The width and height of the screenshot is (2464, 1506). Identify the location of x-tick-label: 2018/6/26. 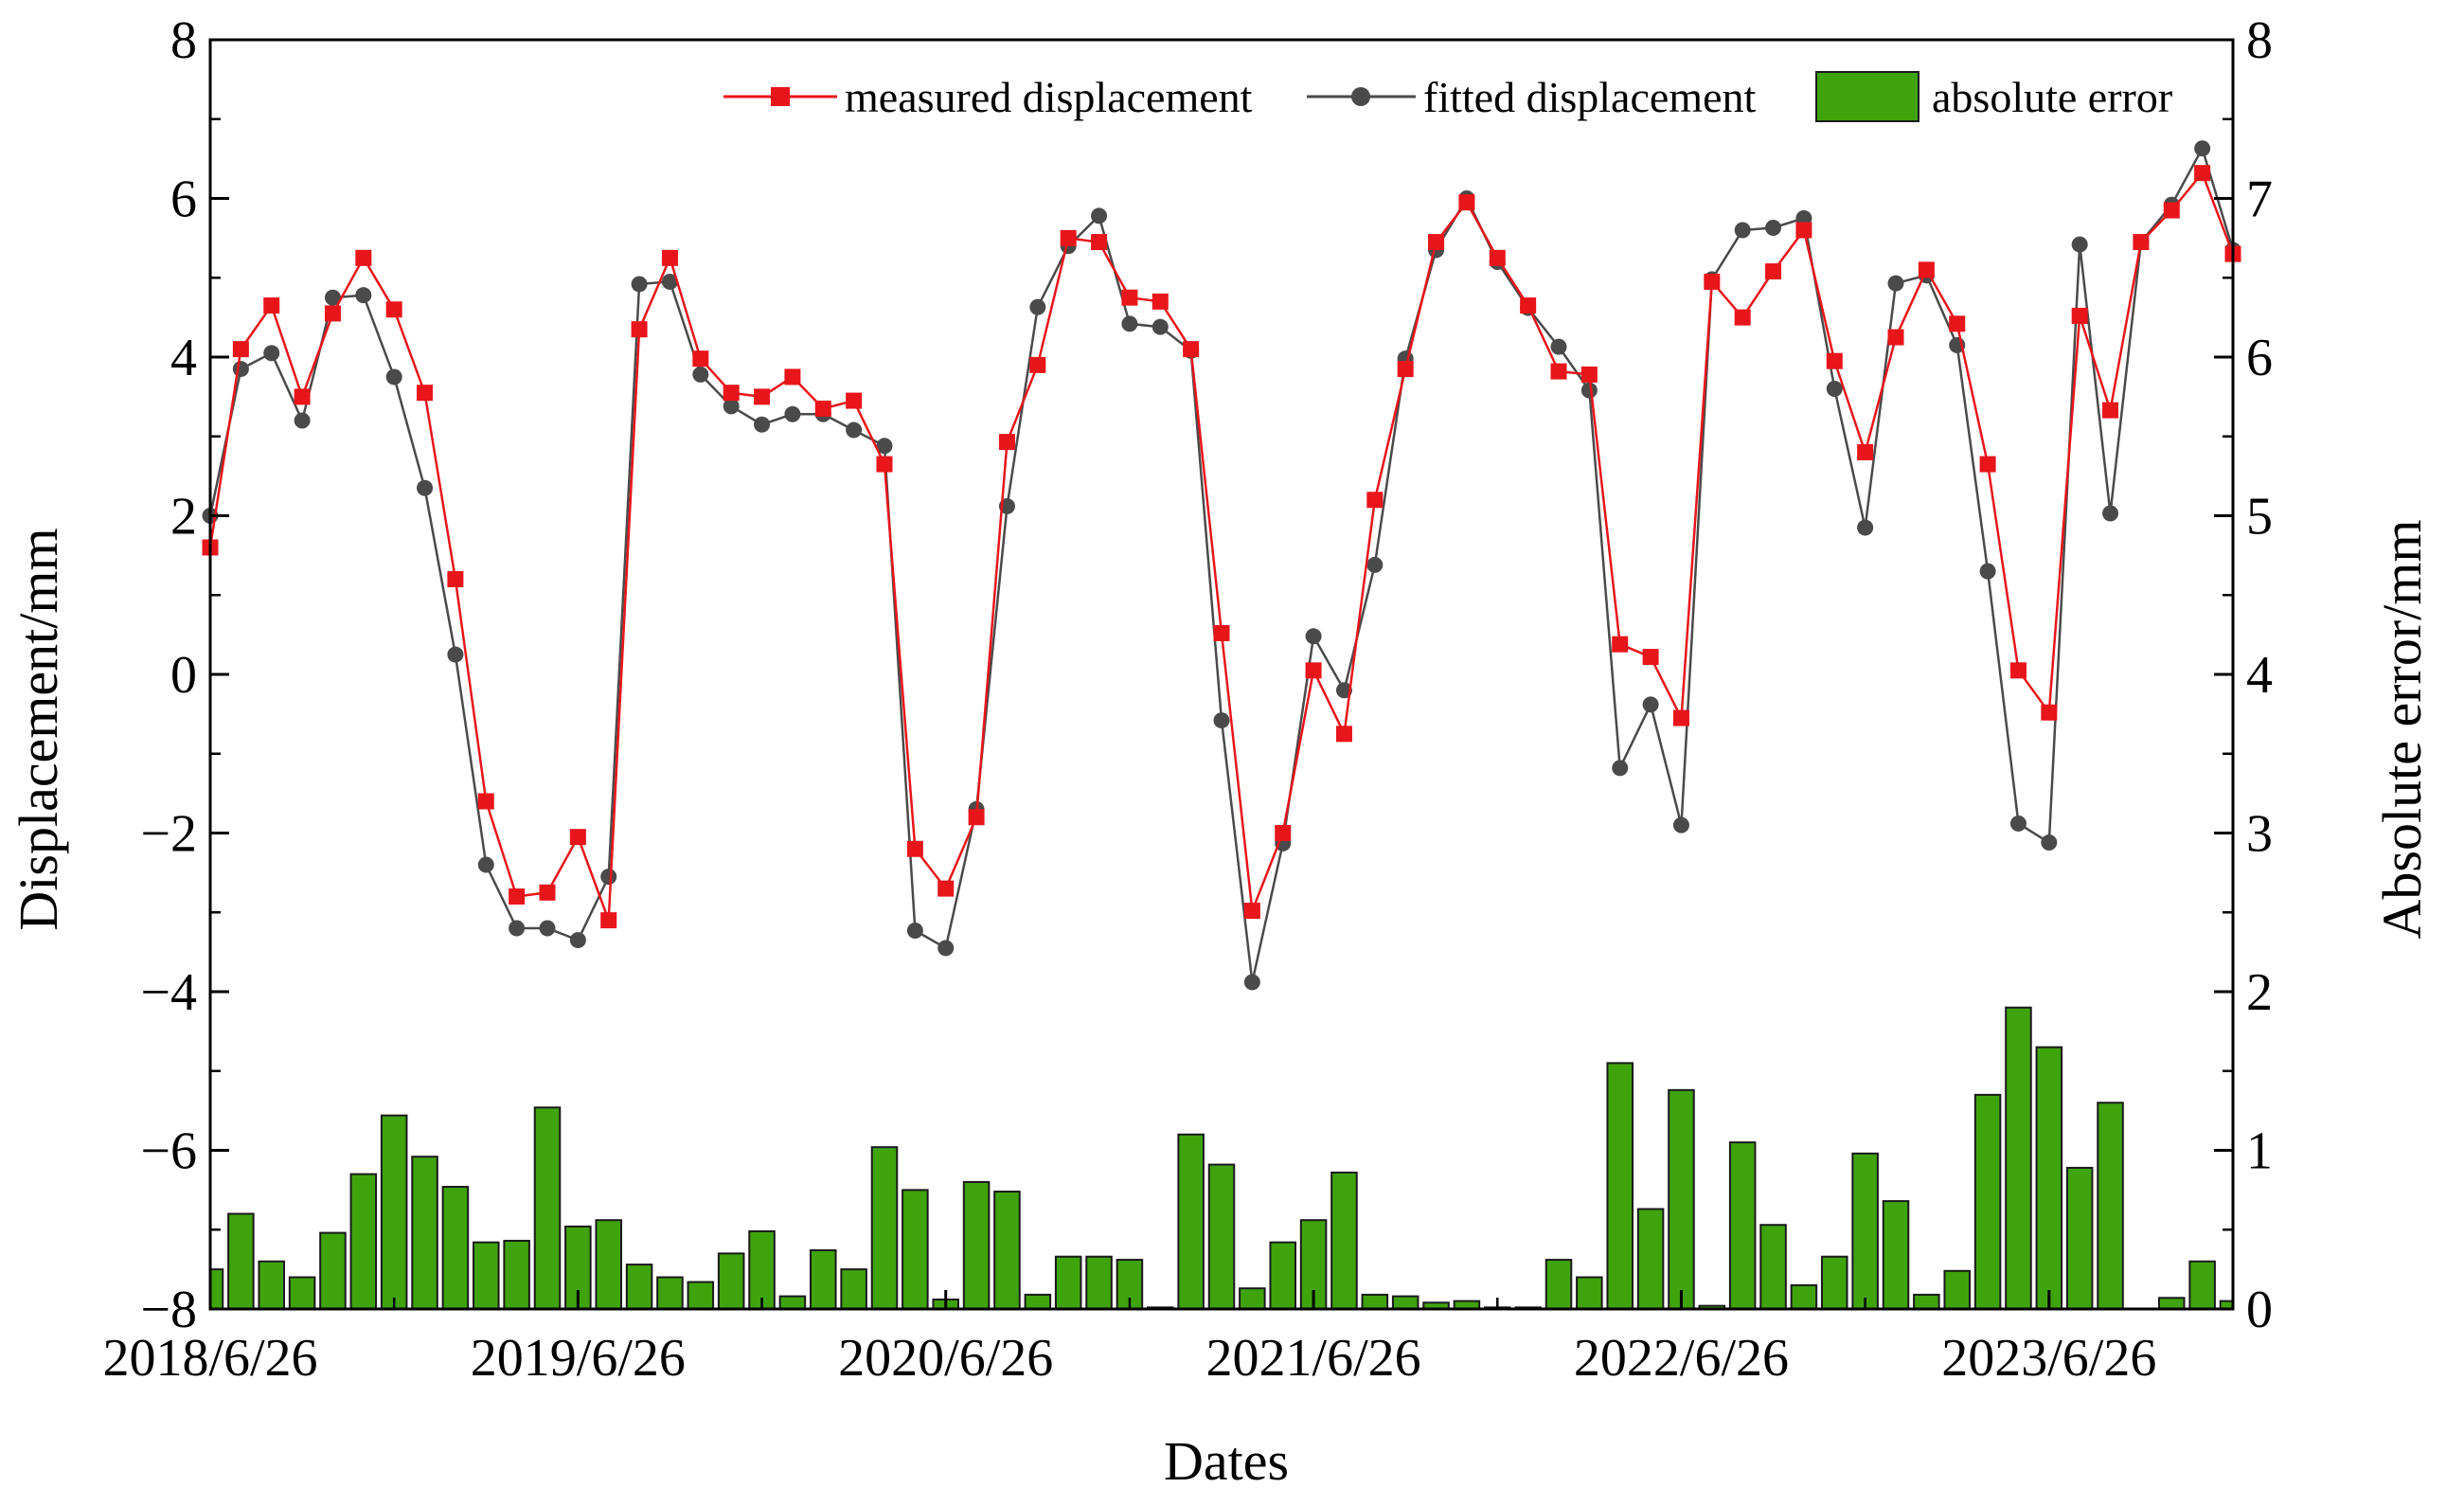
(209, 1358).